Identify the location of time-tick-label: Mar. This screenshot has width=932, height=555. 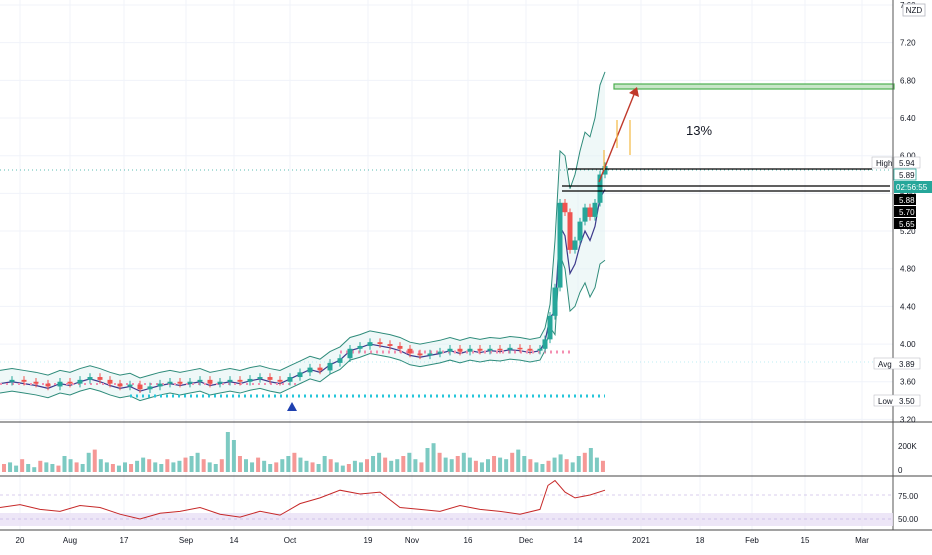
(862, 540).